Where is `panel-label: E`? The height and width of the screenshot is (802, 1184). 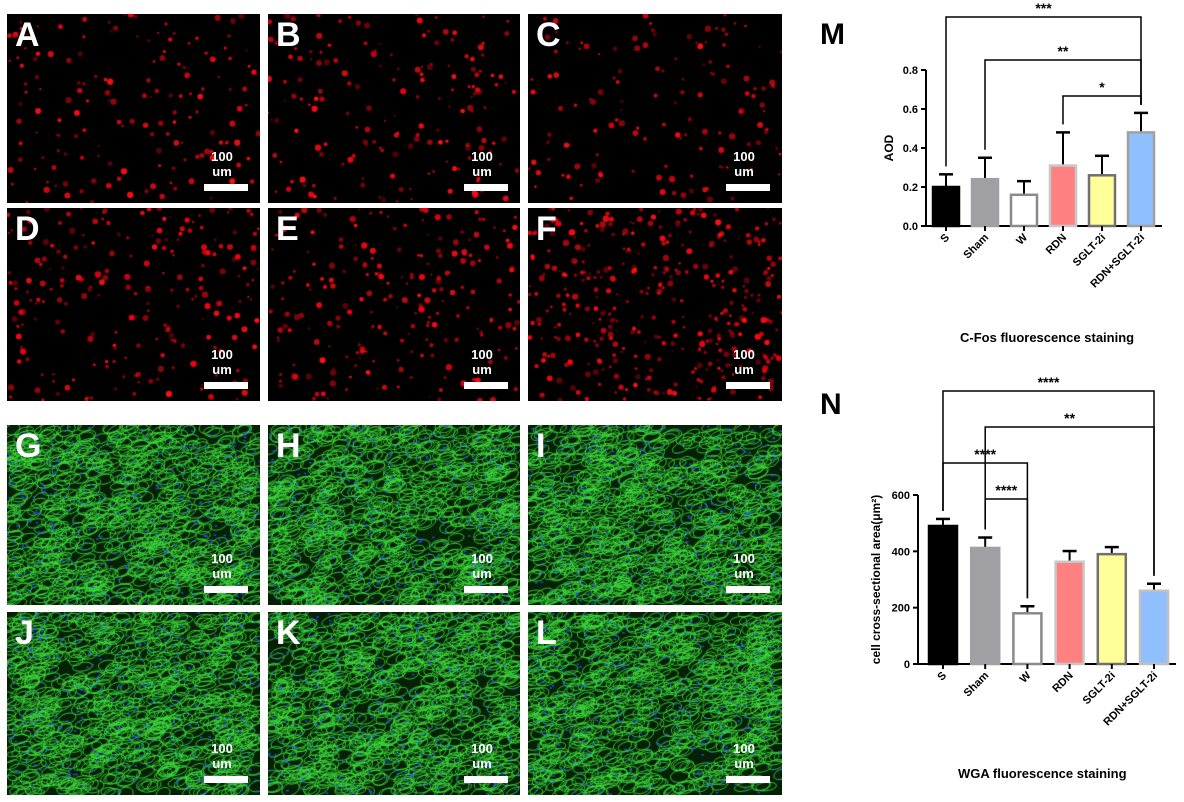 panel-label: E is located at coordinates (287, 229).